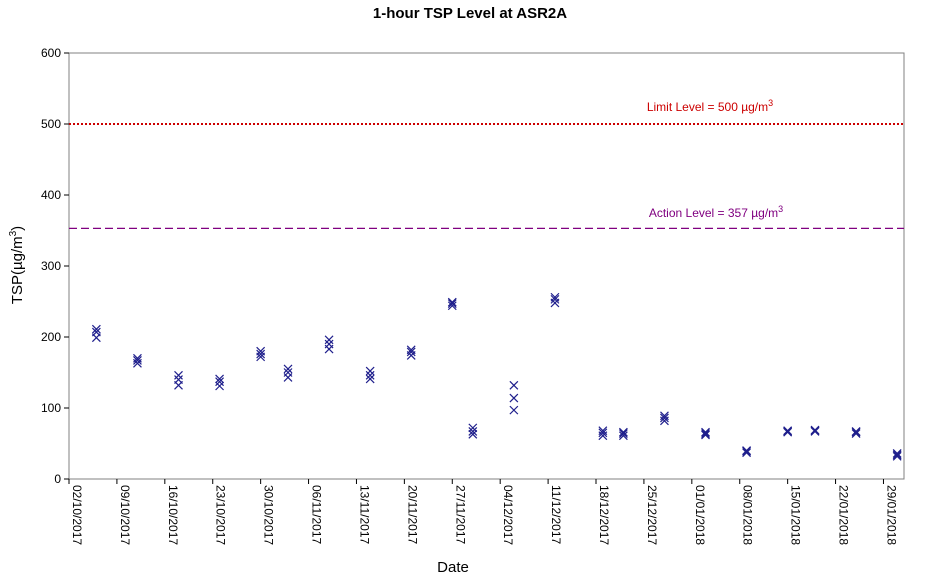 Image resolution: width=941 pixels, height=578 pixels. Describe the element at coordinates (221, 515) in the screenshot. I see `x-tick-label: 23/10/2017` at that location.